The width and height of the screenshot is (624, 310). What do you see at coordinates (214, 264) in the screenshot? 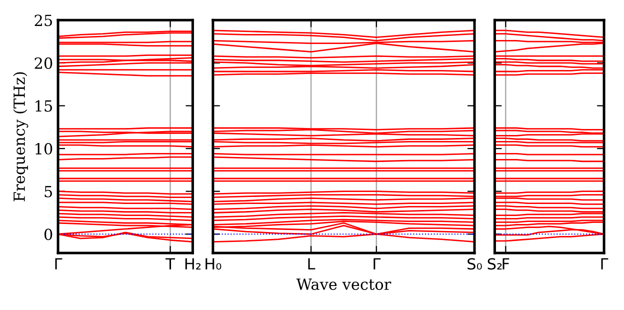
I see `x-tick-label: H₀` at bounding box center [214, 264].